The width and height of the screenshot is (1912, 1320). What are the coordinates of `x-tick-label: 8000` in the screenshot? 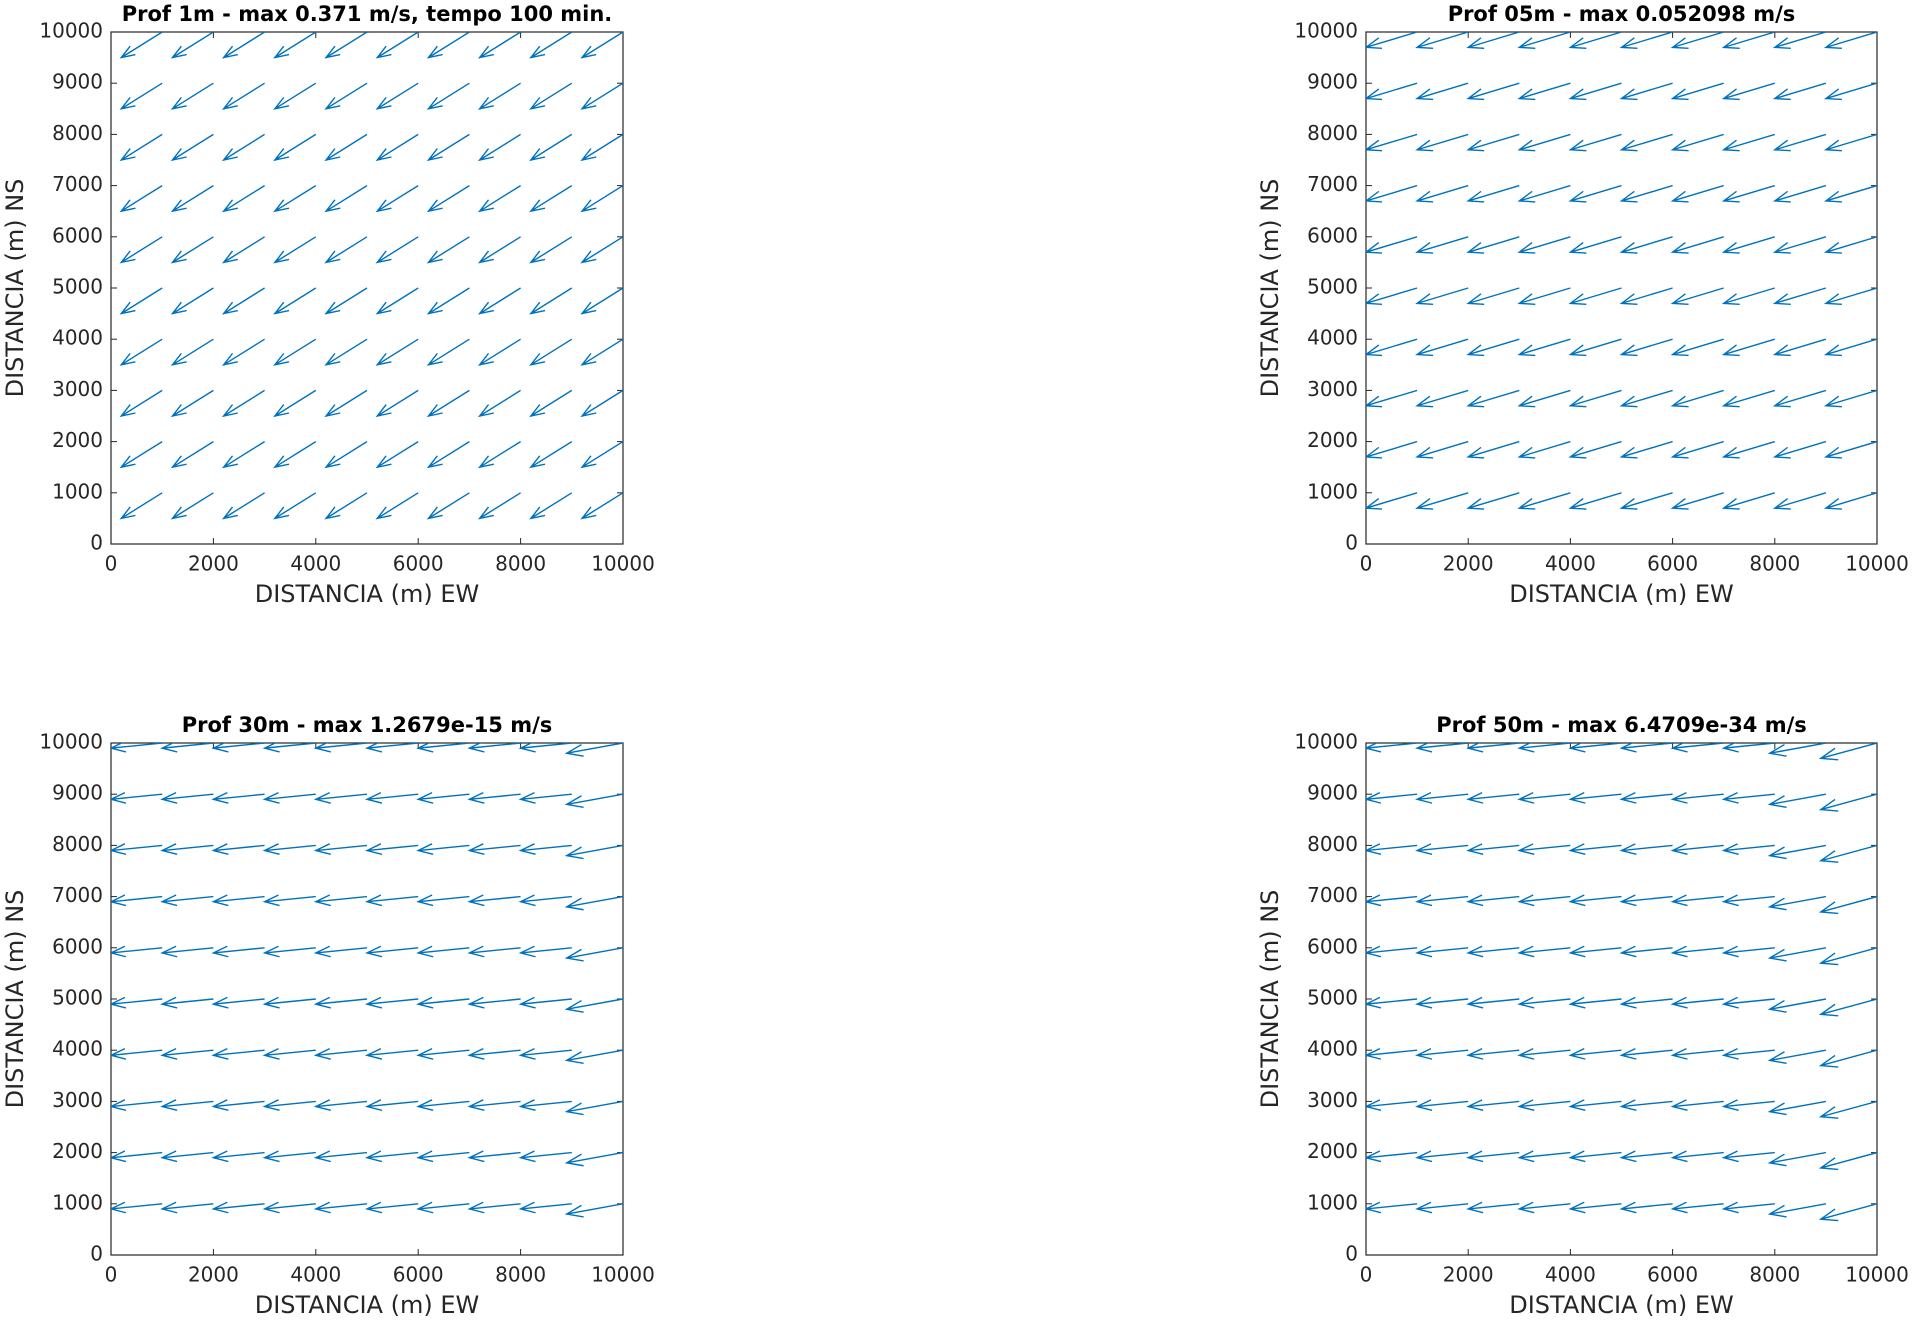 It's located at (1774, 1275).